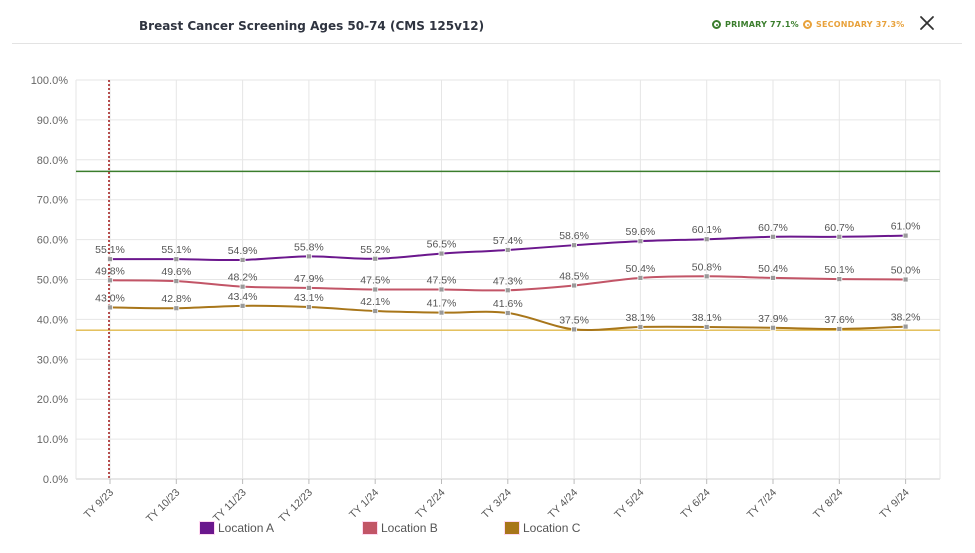  What do you see at coordinates (773, 228) in the screenshot?
I see `data-label: 60.7%` at bounding box center [773, 228].